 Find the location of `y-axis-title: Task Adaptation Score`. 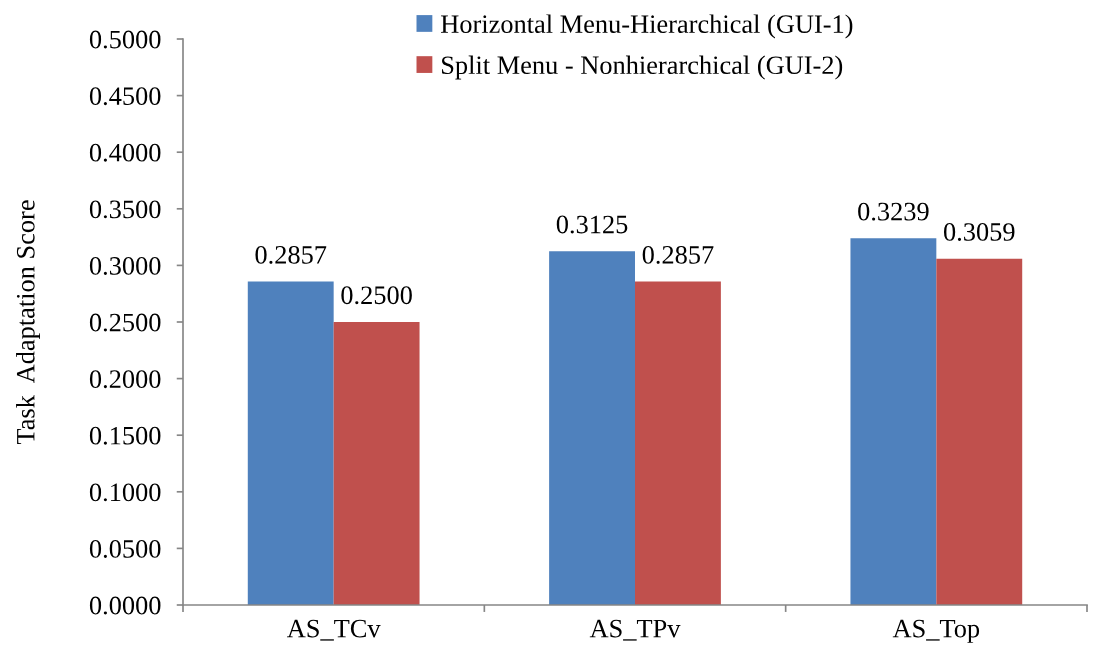

y-axis-title: Task Adaptation Score is located at coordinates (28, 322).